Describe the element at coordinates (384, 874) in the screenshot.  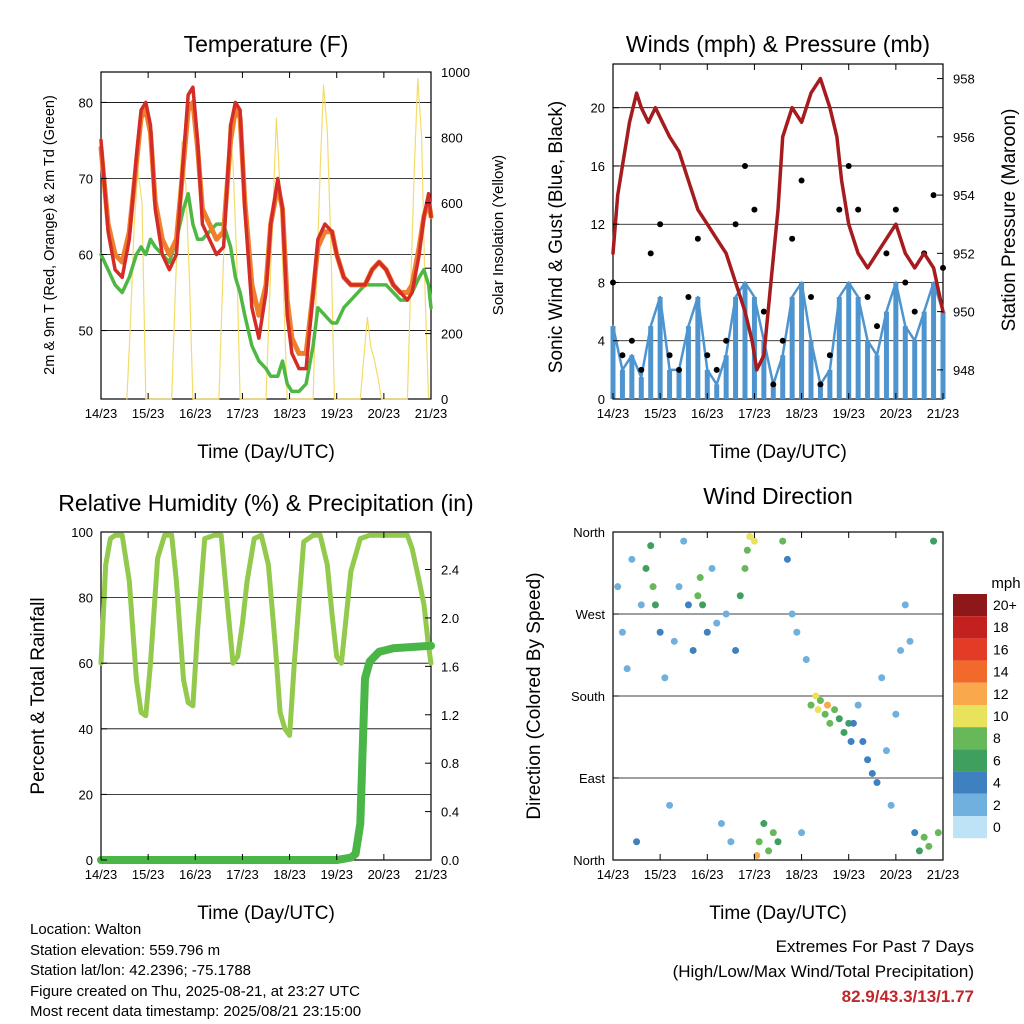
I see `x-tick-label: 20/23` at that location.